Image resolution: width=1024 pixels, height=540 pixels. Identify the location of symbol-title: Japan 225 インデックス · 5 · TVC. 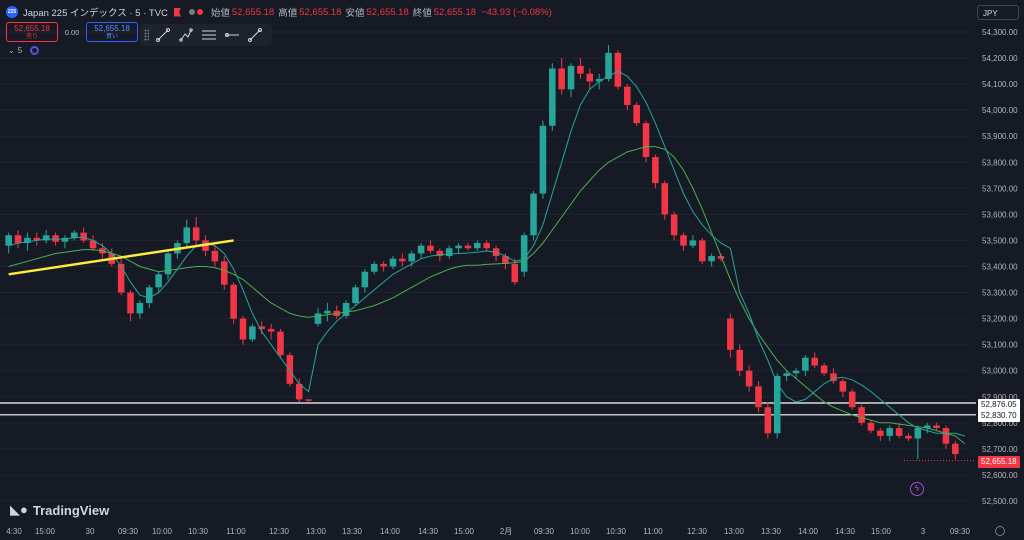
(95, 13).